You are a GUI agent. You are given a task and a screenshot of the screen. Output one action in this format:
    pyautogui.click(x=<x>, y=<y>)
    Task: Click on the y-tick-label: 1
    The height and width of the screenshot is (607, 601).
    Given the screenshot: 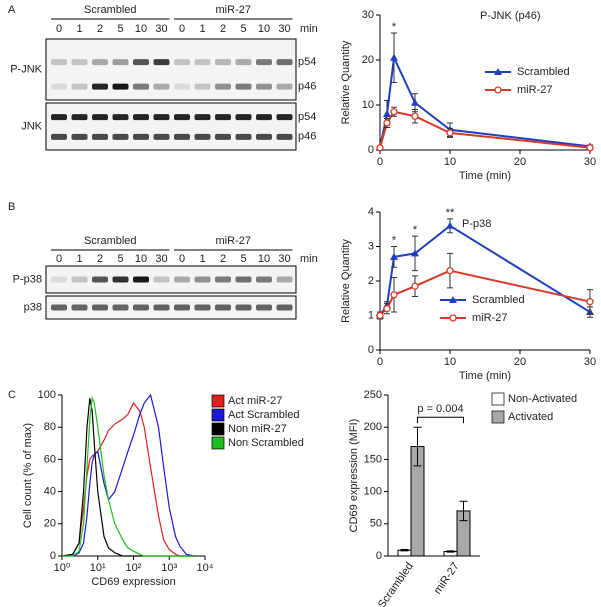 What is the action you would take?
    pyautogui.click(x=371, y=315)
    